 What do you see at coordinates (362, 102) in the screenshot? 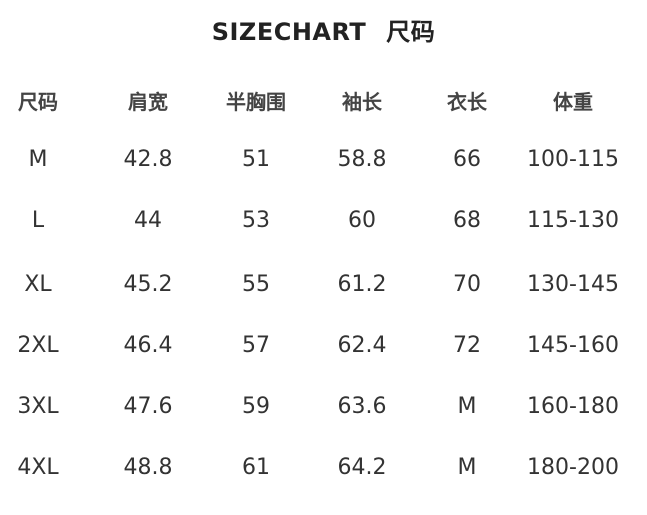
I see `column-header: 袖长` at bounding box center [362, 102].